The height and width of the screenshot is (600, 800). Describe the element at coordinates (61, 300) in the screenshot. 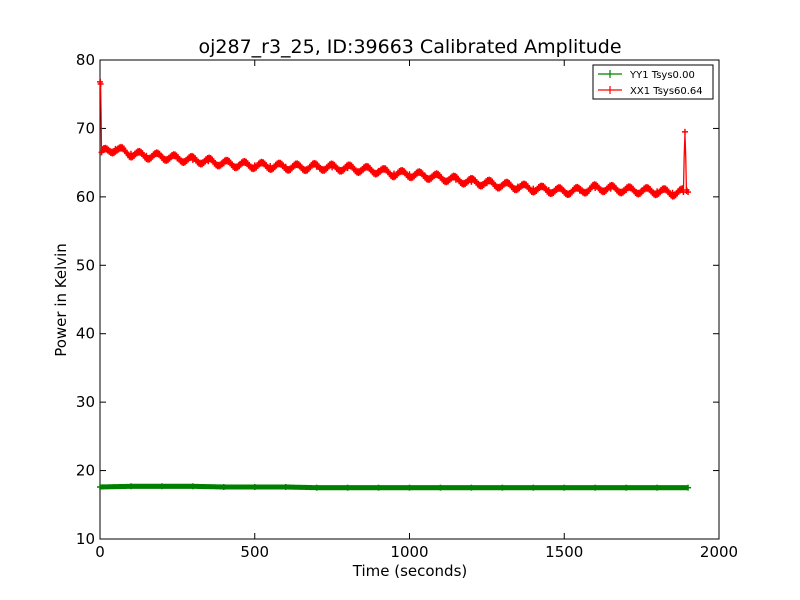

I see `y-axis-label: Power in Kelvin` at that location.